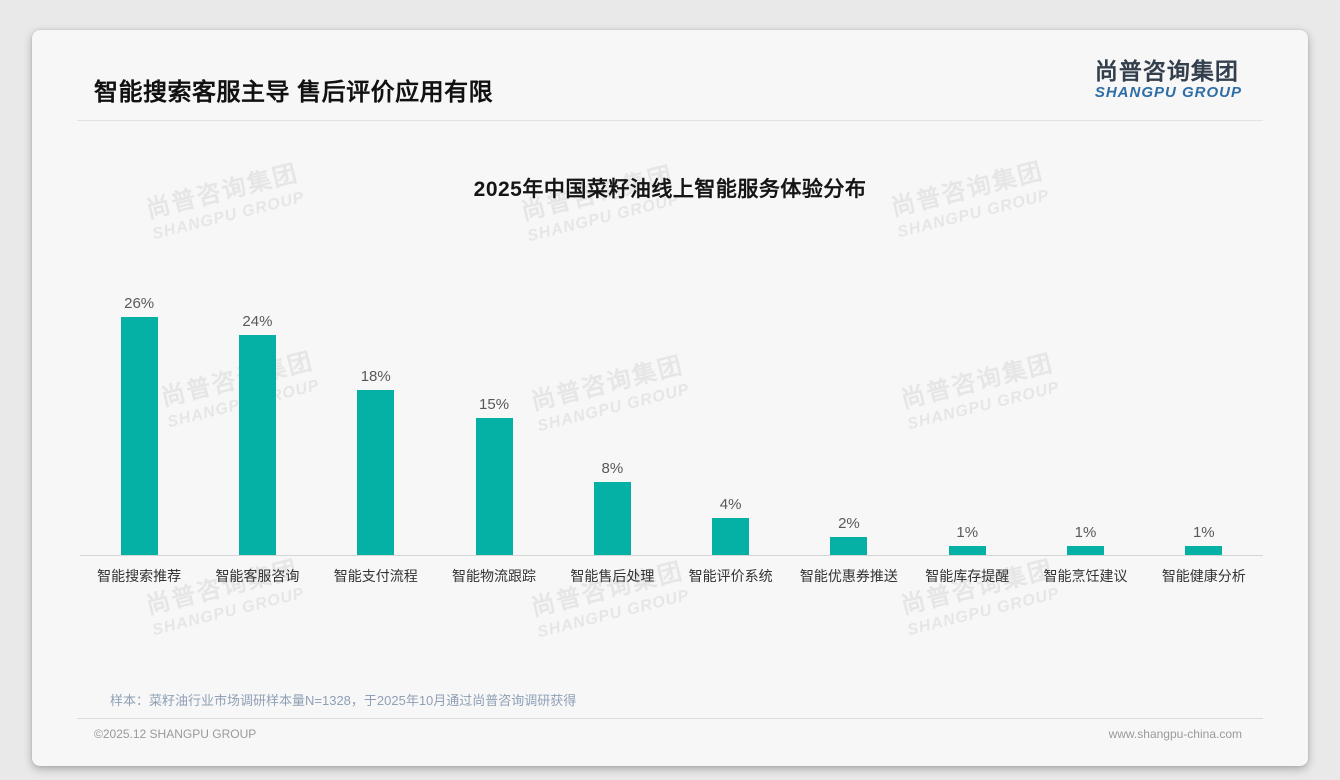  Describe the element at coordinates (612, 415) in the screenshot. I see `bar-column: 8%` at that location.